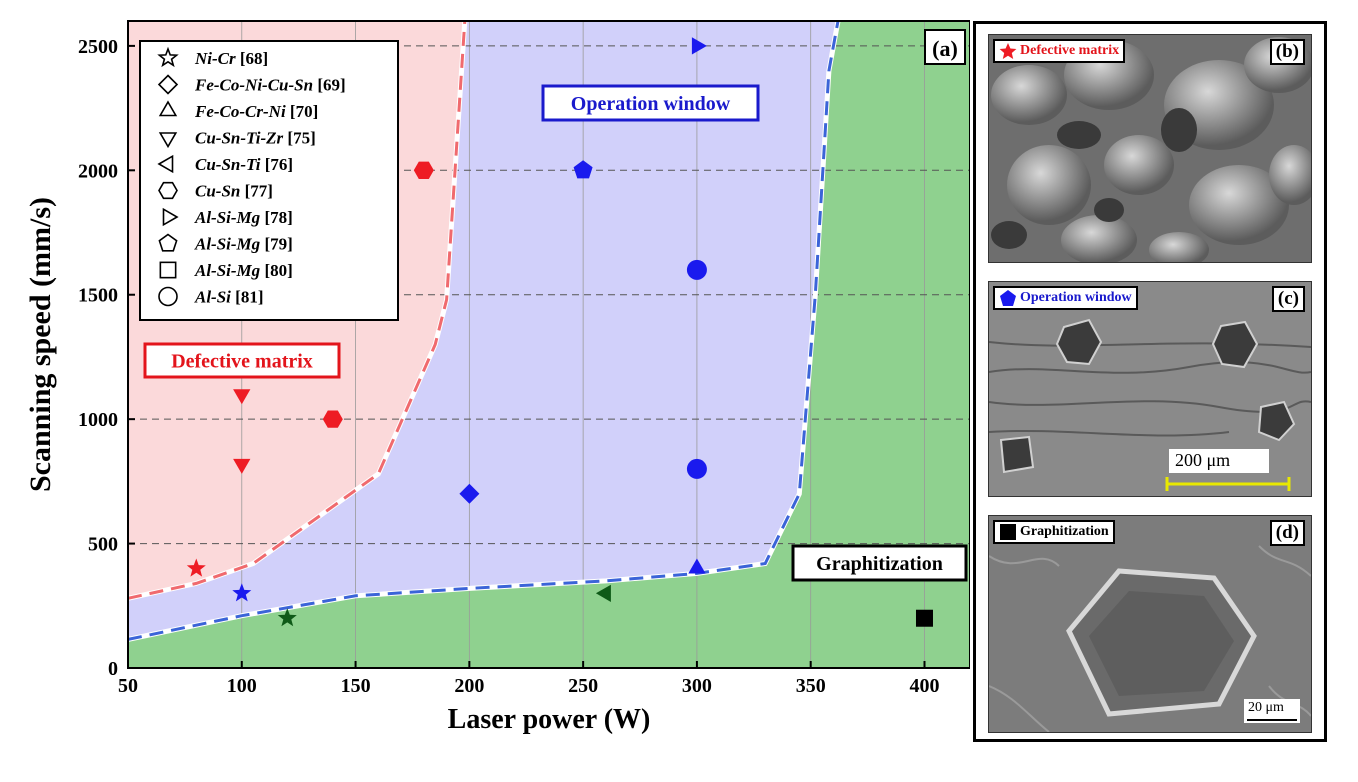 The width and height of the screenshot is (1358, 782). What do you see at coordinates (98, 420) in the screenshot?
I see `y-tick-label: 1000` at bounding box center [98, 420].